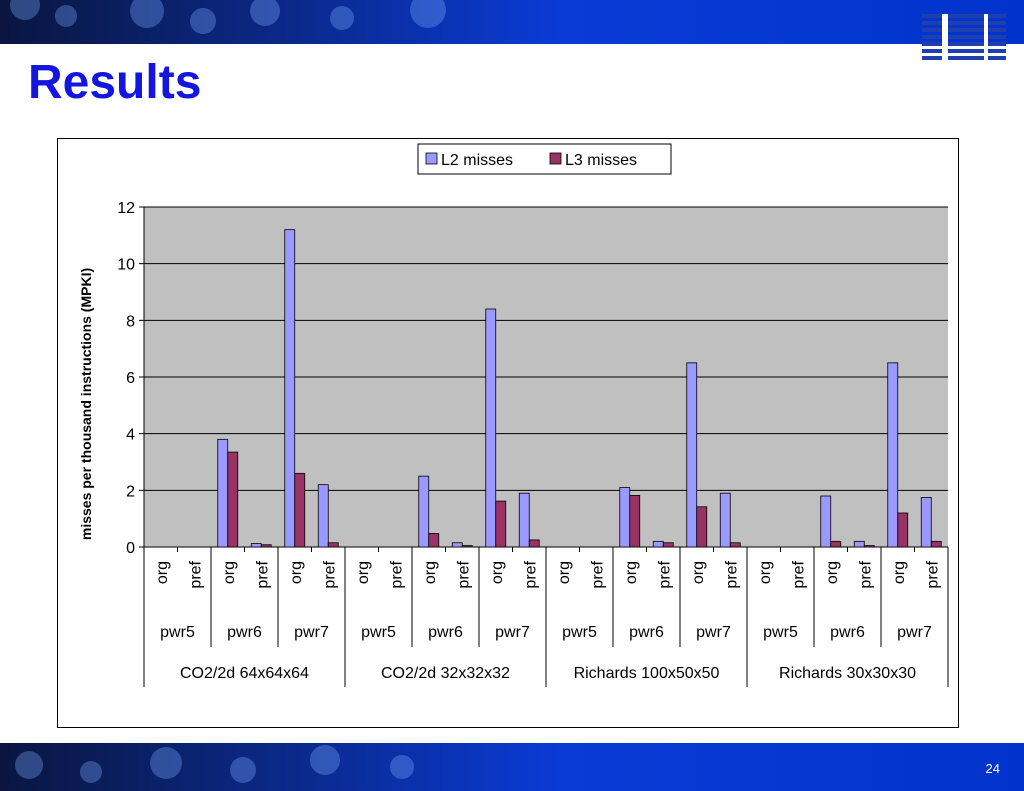  What do you see at coordinates (244, 673) in the screenshot?
I see `x-problem-label: CO2/2d 64x64x64` at bounding box center [244, 673].